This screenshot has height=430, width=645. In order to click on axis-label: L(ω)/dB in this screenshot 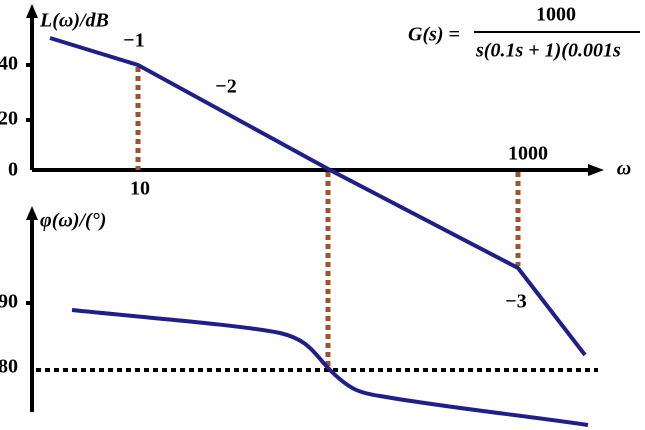, I will do `click(74, 21)`.